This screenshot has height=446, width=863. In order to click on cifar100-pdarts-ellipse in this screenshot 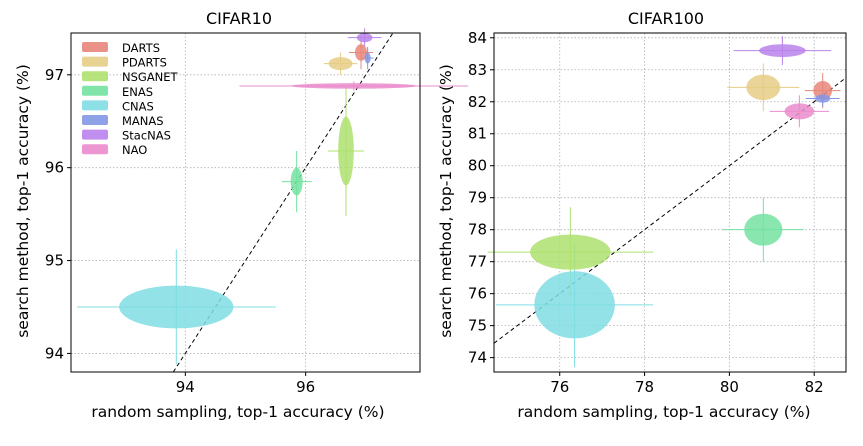, I will do `click(763, 87)`.